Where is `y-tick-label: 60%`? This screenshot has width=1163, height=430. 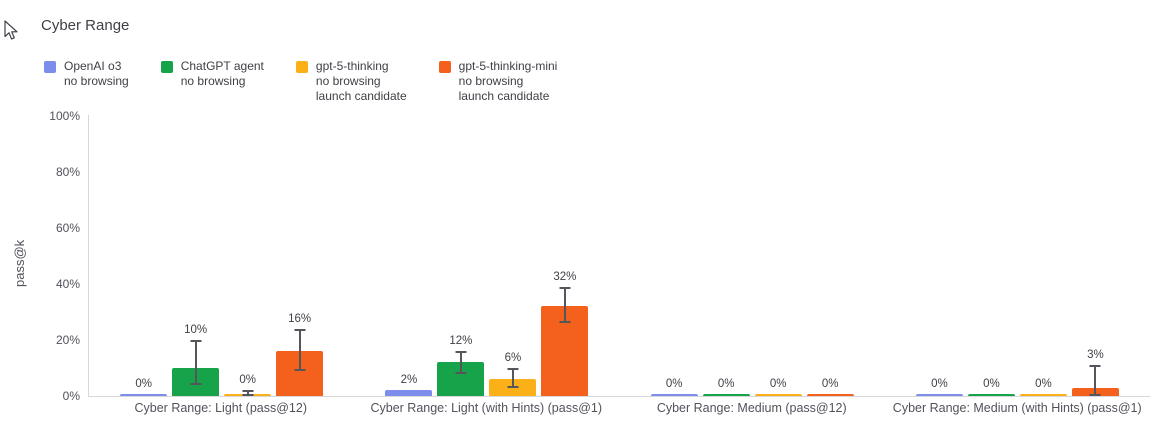
y-tick-label: 60% is located at coordinates (67, 228).